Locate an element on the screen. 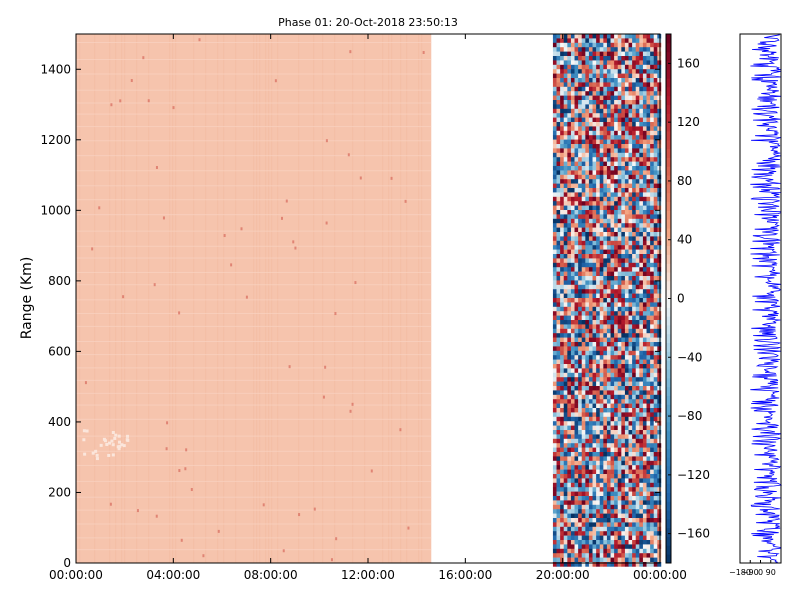  y-tick-label: 1000 is located at coordinates (55, 210).